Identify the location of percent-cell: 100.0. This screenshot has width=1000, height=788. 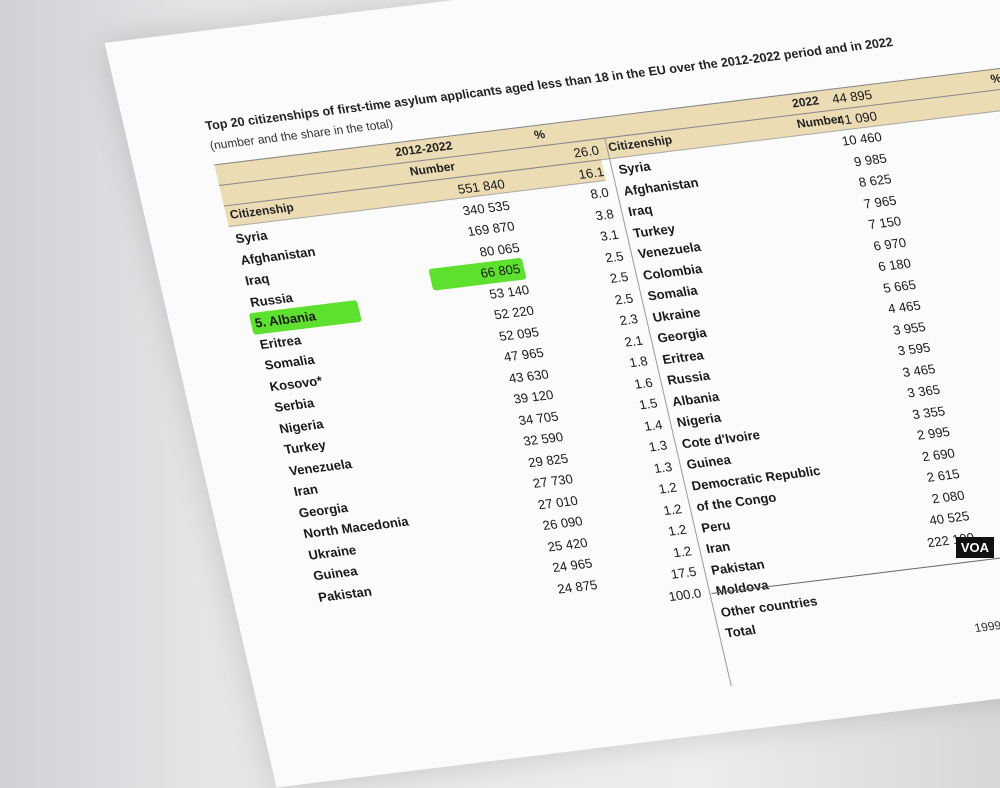
(684, 594).